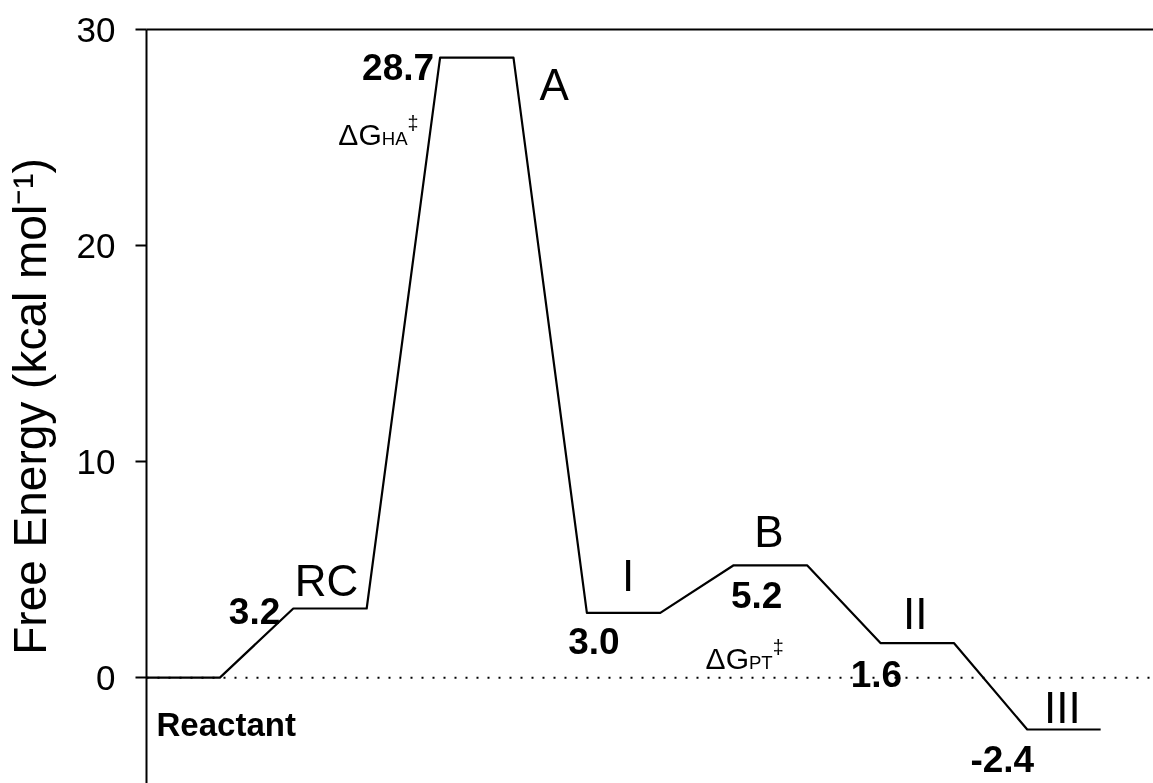 This screenshot has height=783, width=1153. I want to click on y-tick-label: 30, so click(96, 29).